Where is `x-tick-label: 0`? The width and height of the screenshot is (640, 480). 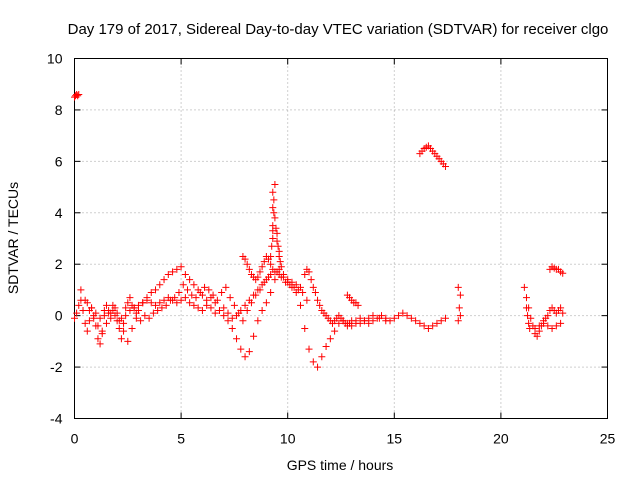 x-tick-label: 0 is located at coordinates (75, 439).